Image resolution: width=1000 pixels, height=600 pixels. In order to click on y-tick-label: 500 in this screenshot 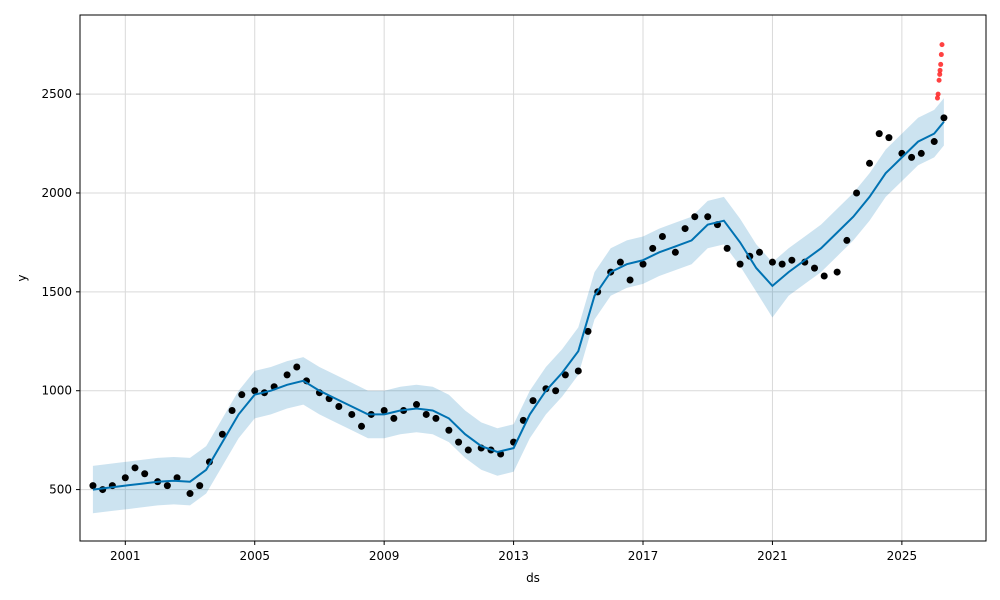, I will do `click(60, 490)`.